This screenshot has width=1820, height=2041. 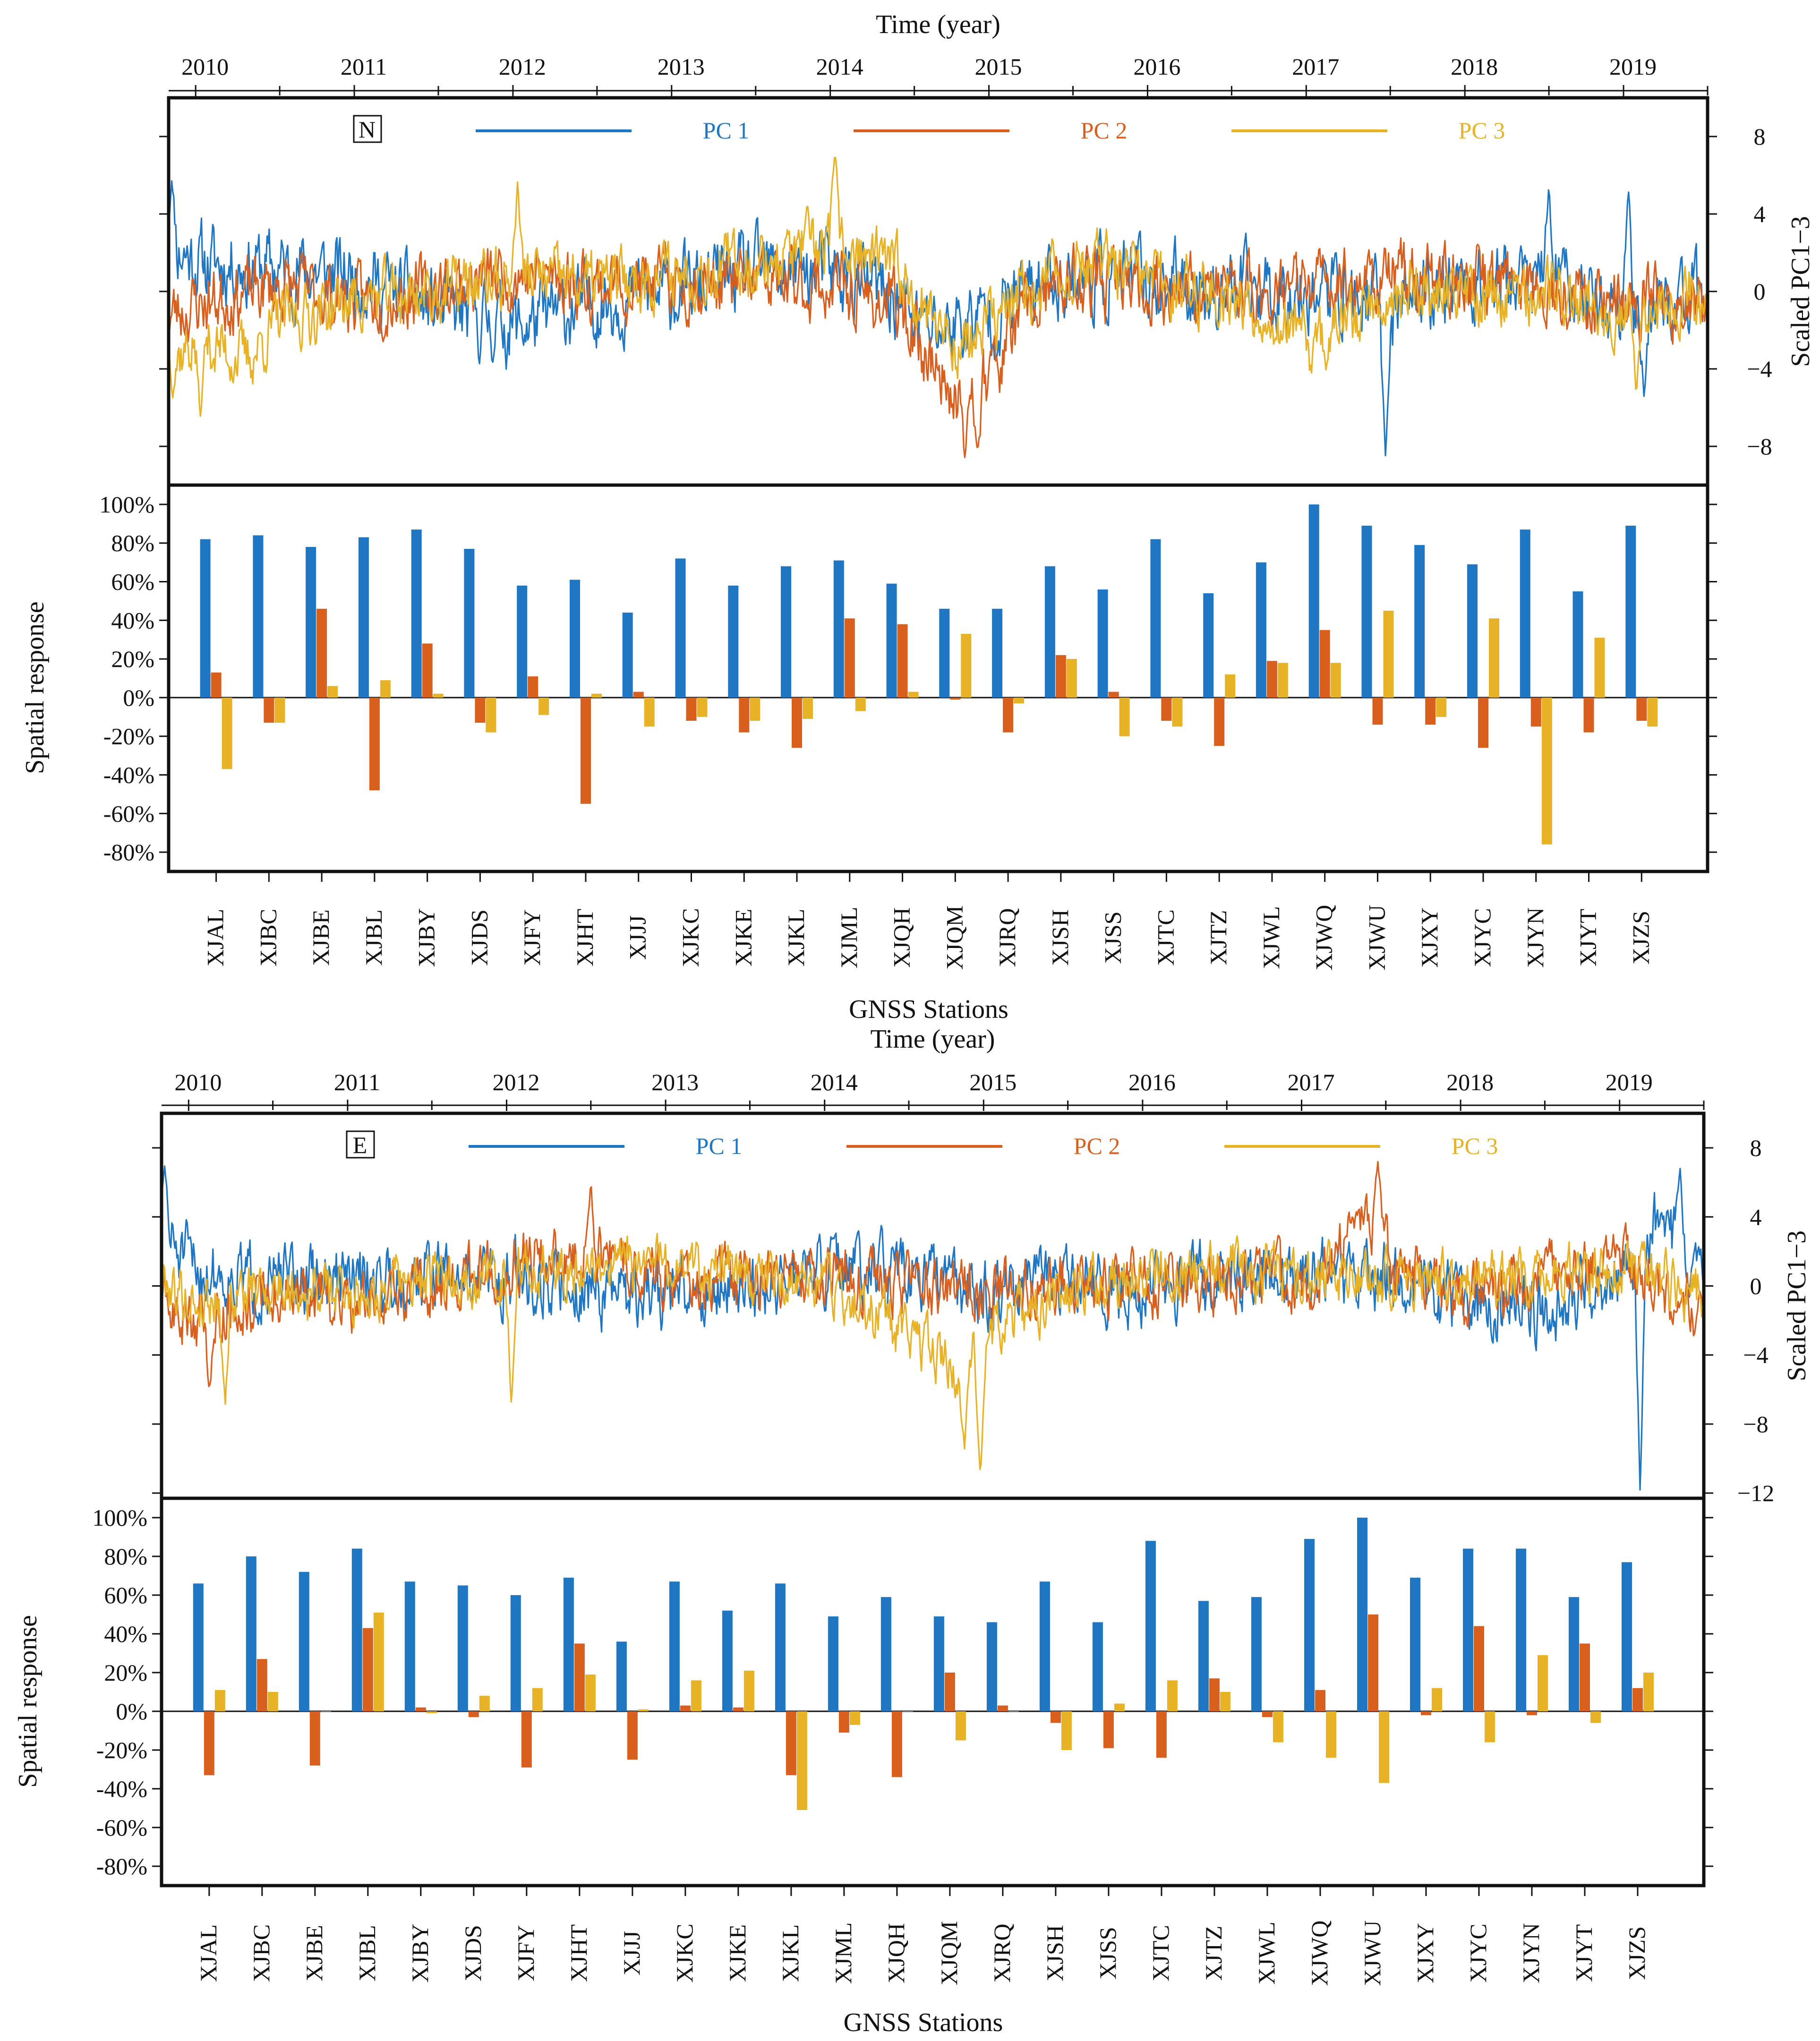 What do you see at coordinates (1437, 1699) in the screenshot?
I see `bar-pc3-xjxy` at bounding box center [1437, 1699].